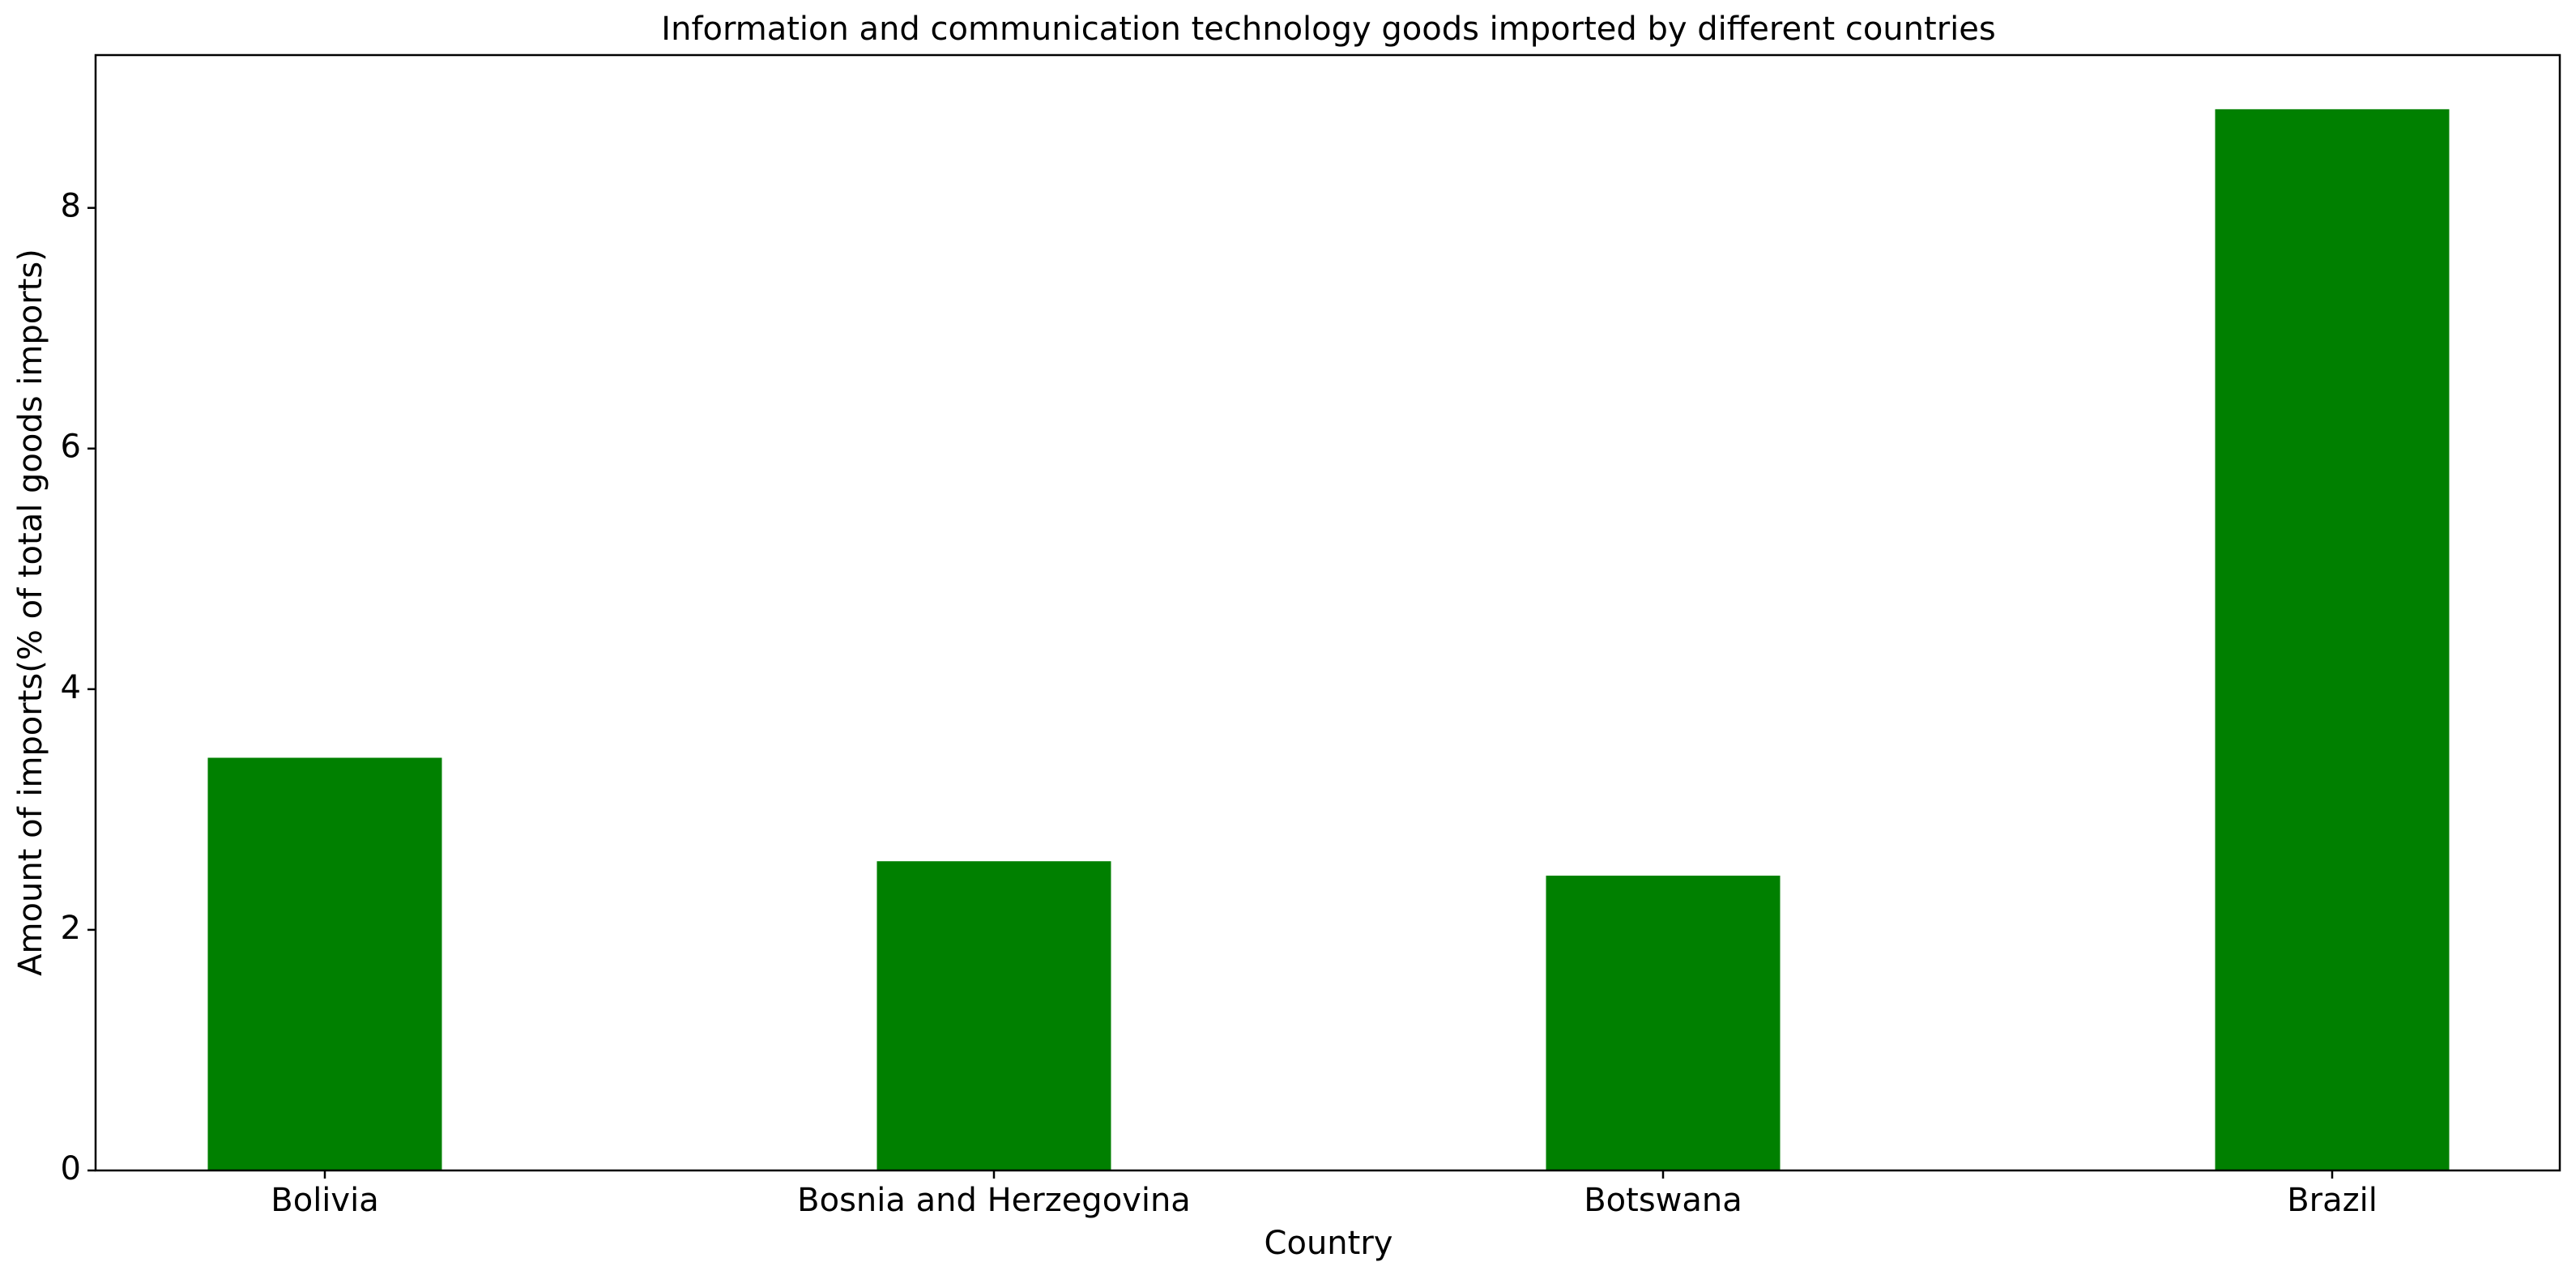 The image size is (2576, 1279). I want to click on x-tick-label: Bolivia, so click(325, 1200).